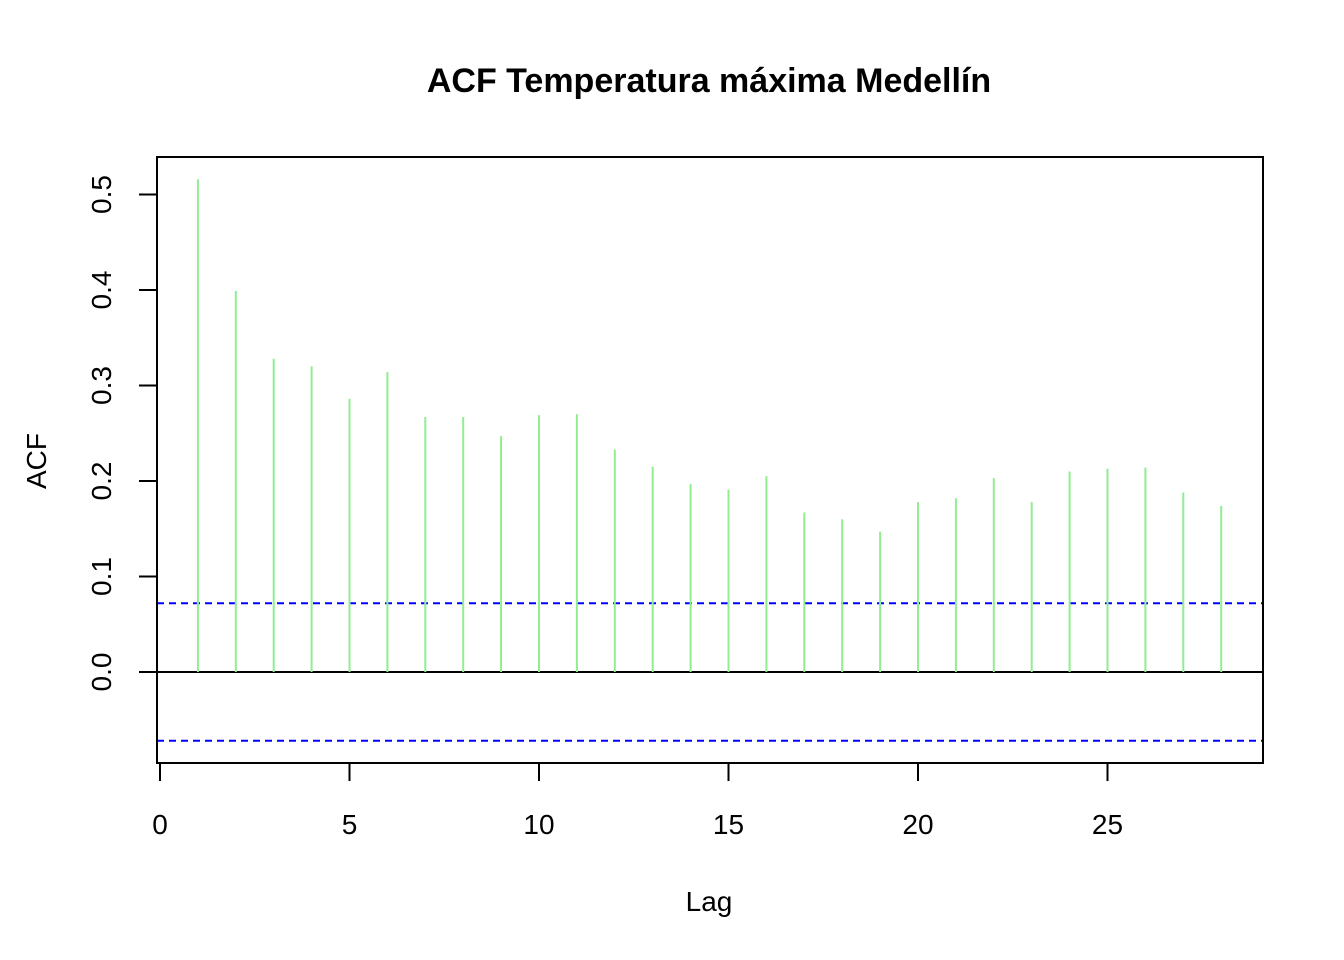  I want to click on y-tick-label-0.2: 0.2, so click(101, 481).